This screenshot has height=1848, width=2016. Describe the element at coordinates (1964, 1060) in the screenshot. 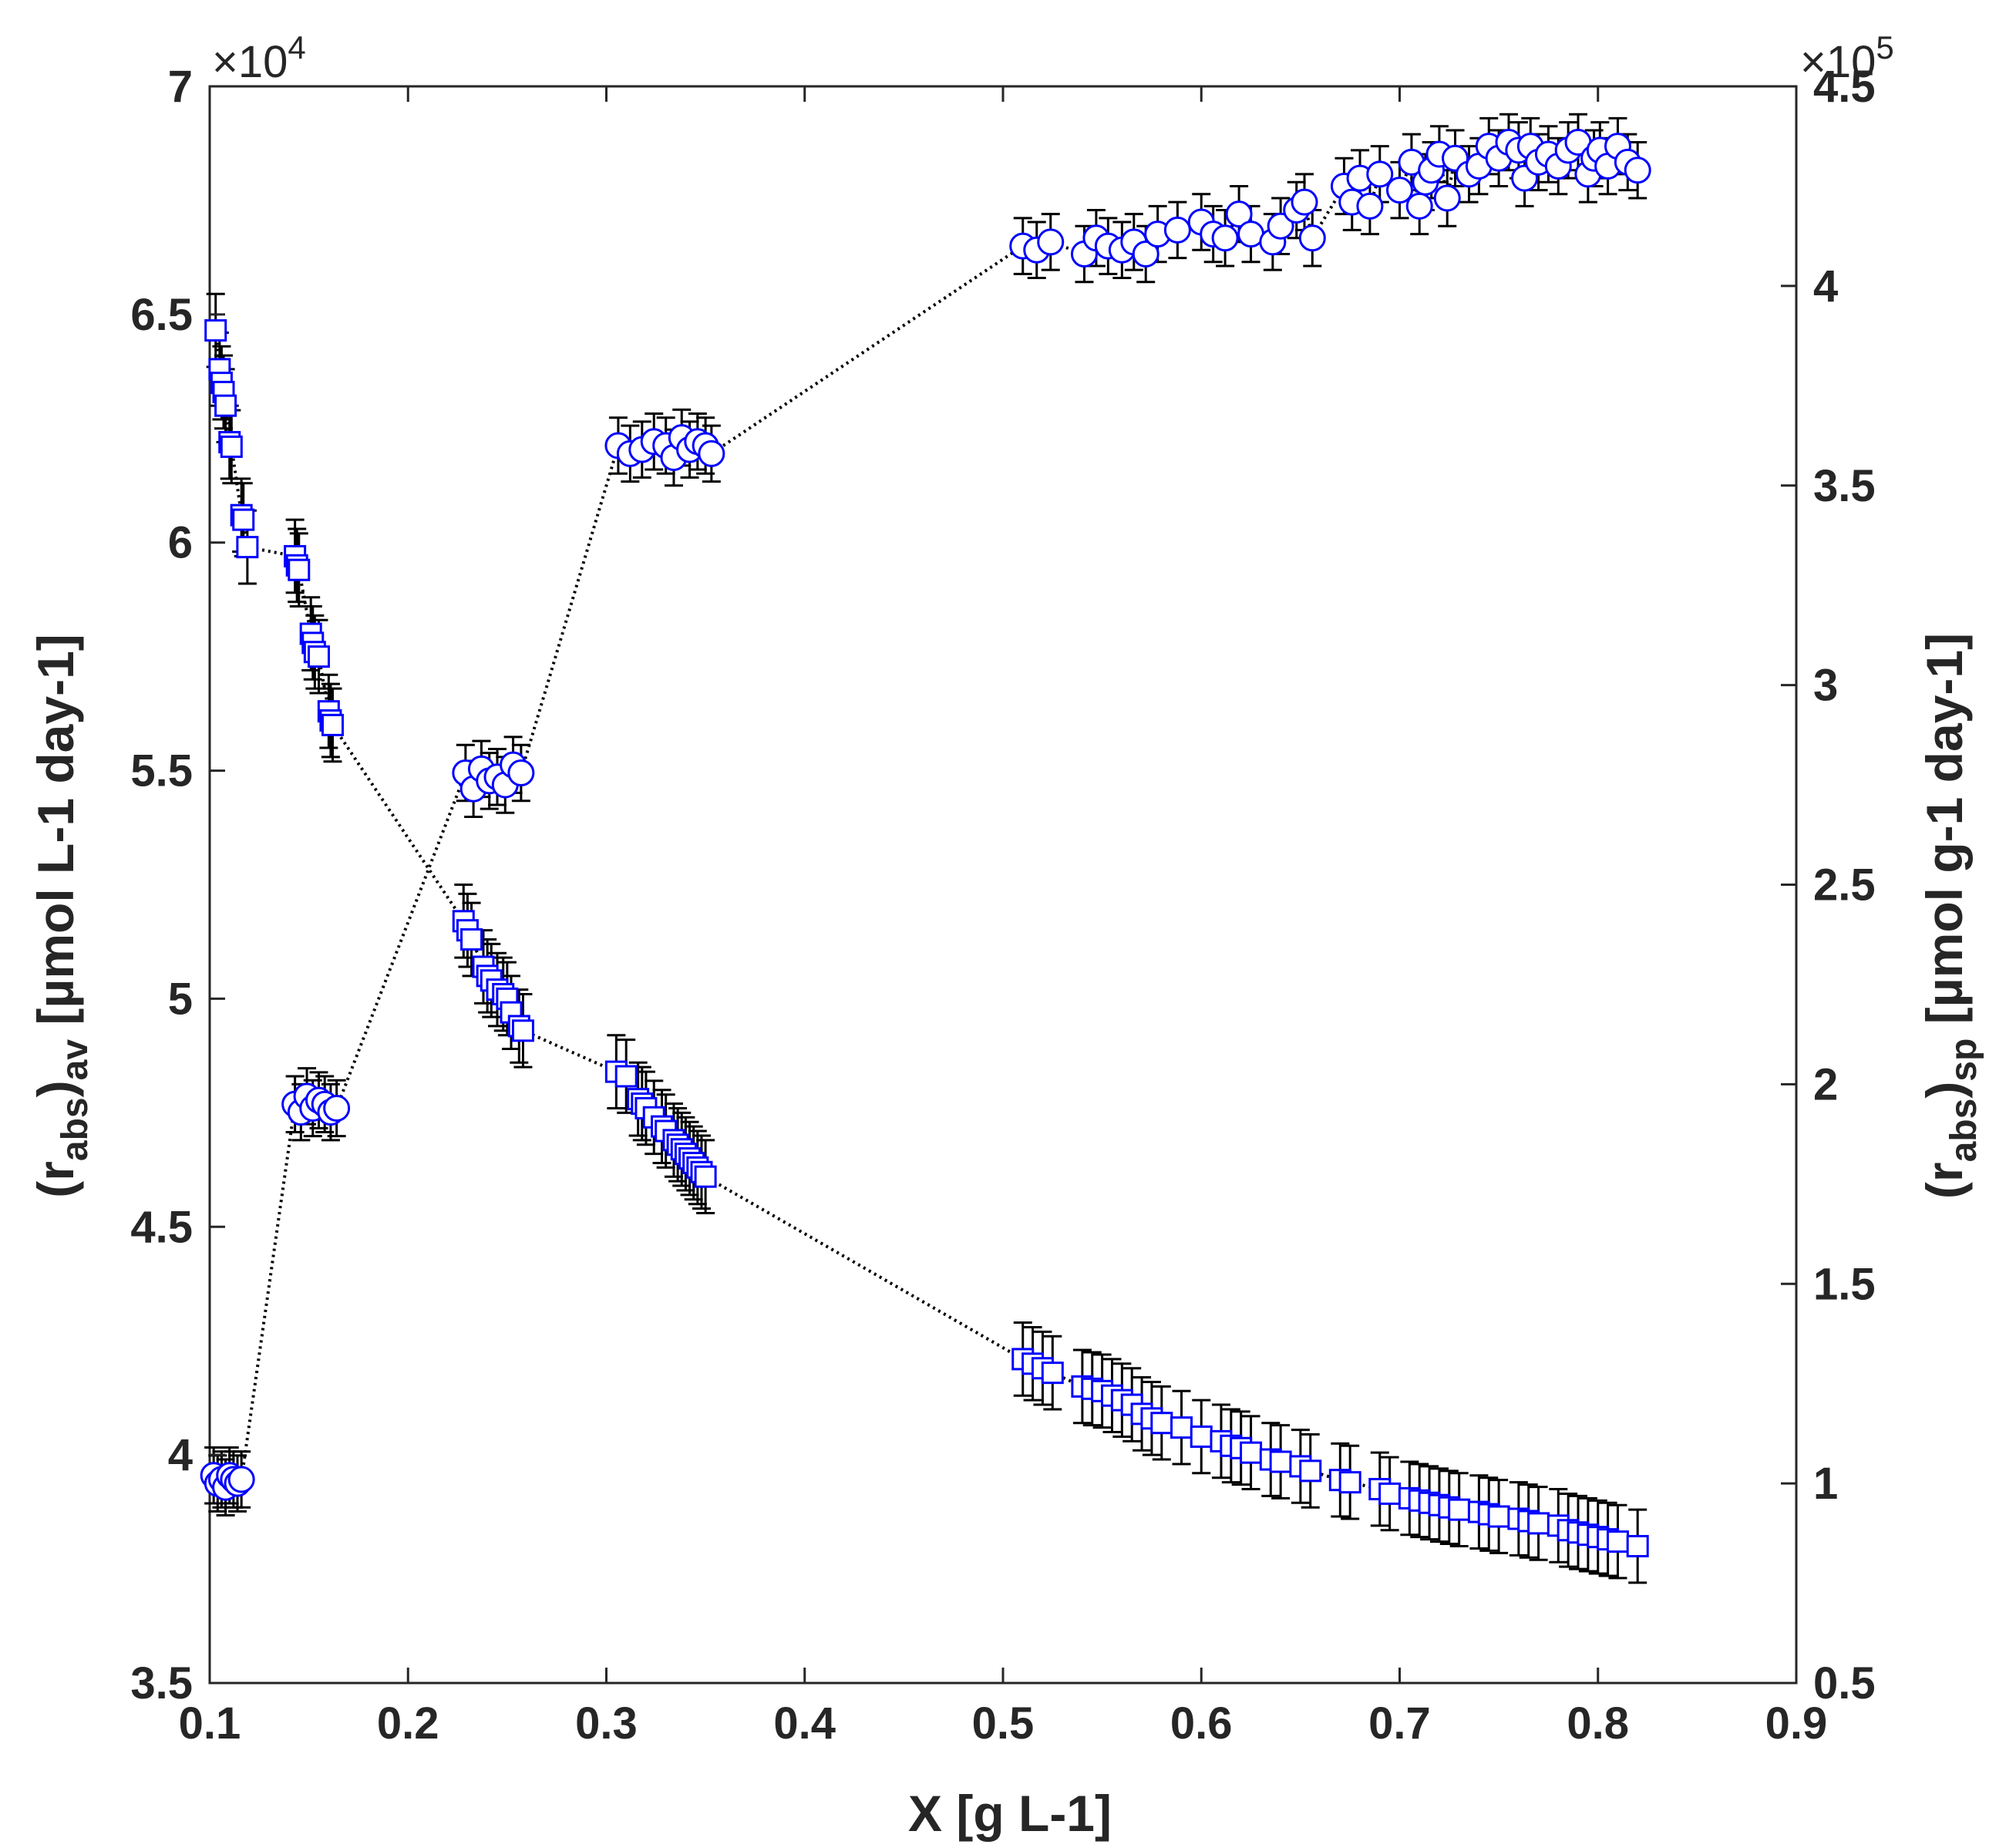

I see `right-ylabel-sub2: sp` at that location.